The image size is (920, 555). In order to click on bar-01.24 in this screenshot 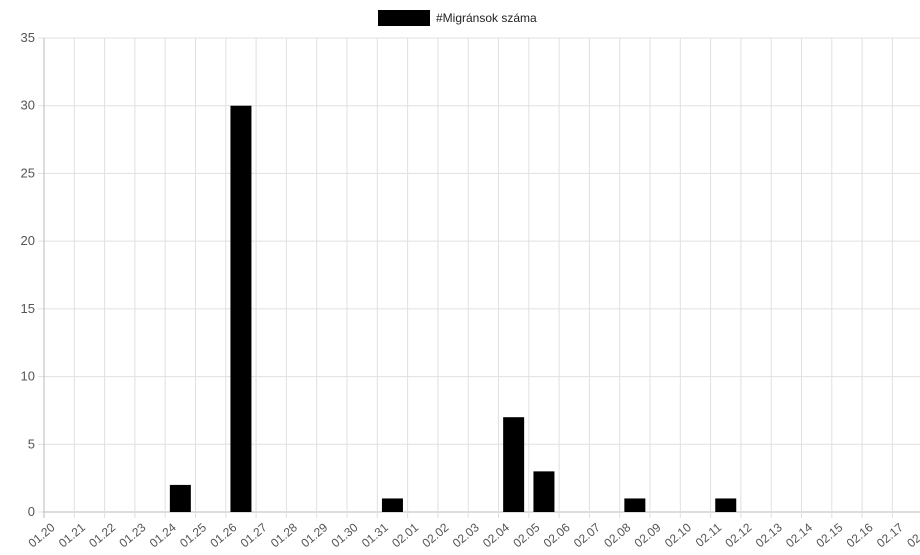, I will do `click(180, 498)`.